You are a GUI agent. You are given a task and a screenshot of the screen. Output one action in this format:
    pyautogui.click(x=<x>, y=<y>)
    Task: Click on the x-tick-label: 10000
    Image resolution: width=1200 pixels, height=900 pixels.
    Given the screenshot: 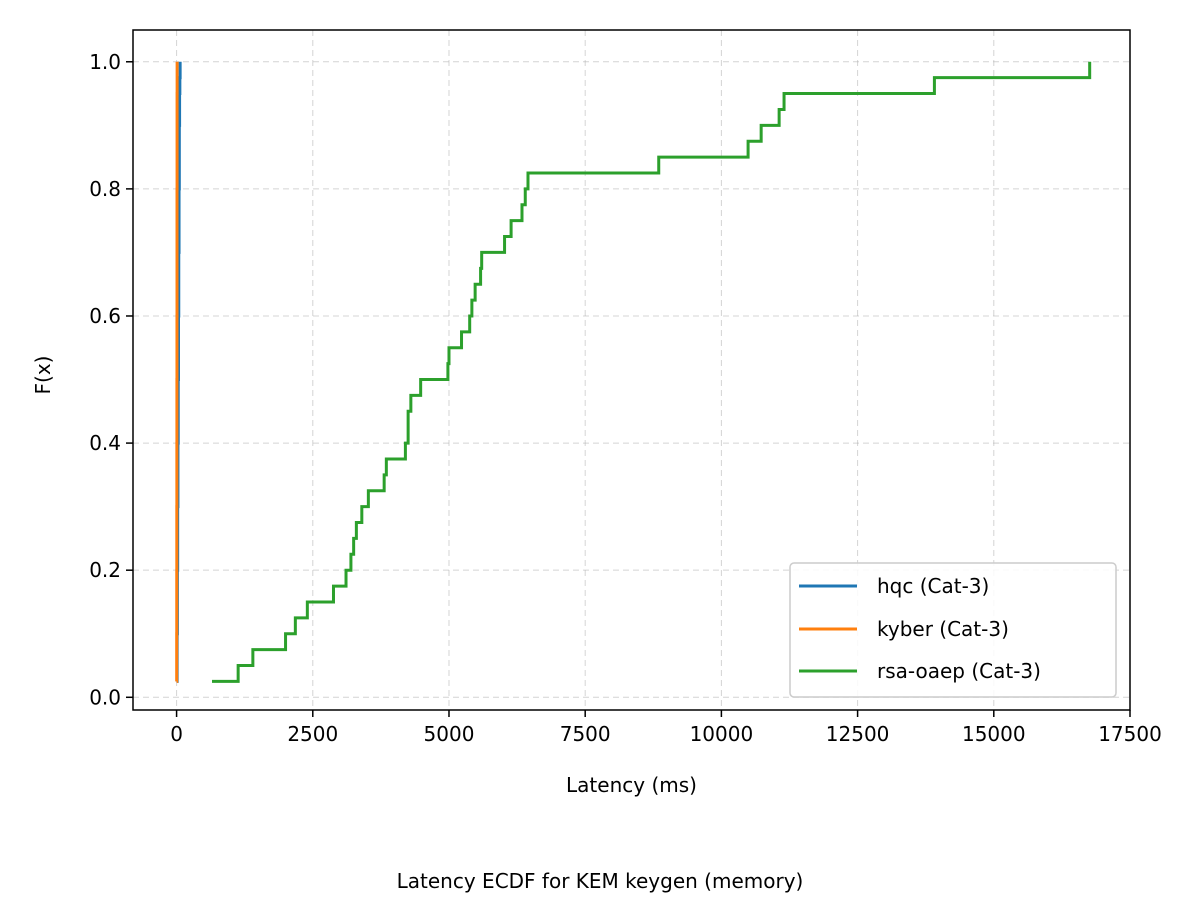 What is the action you would take?
    pyautogui.click(x=722, y=734)
    